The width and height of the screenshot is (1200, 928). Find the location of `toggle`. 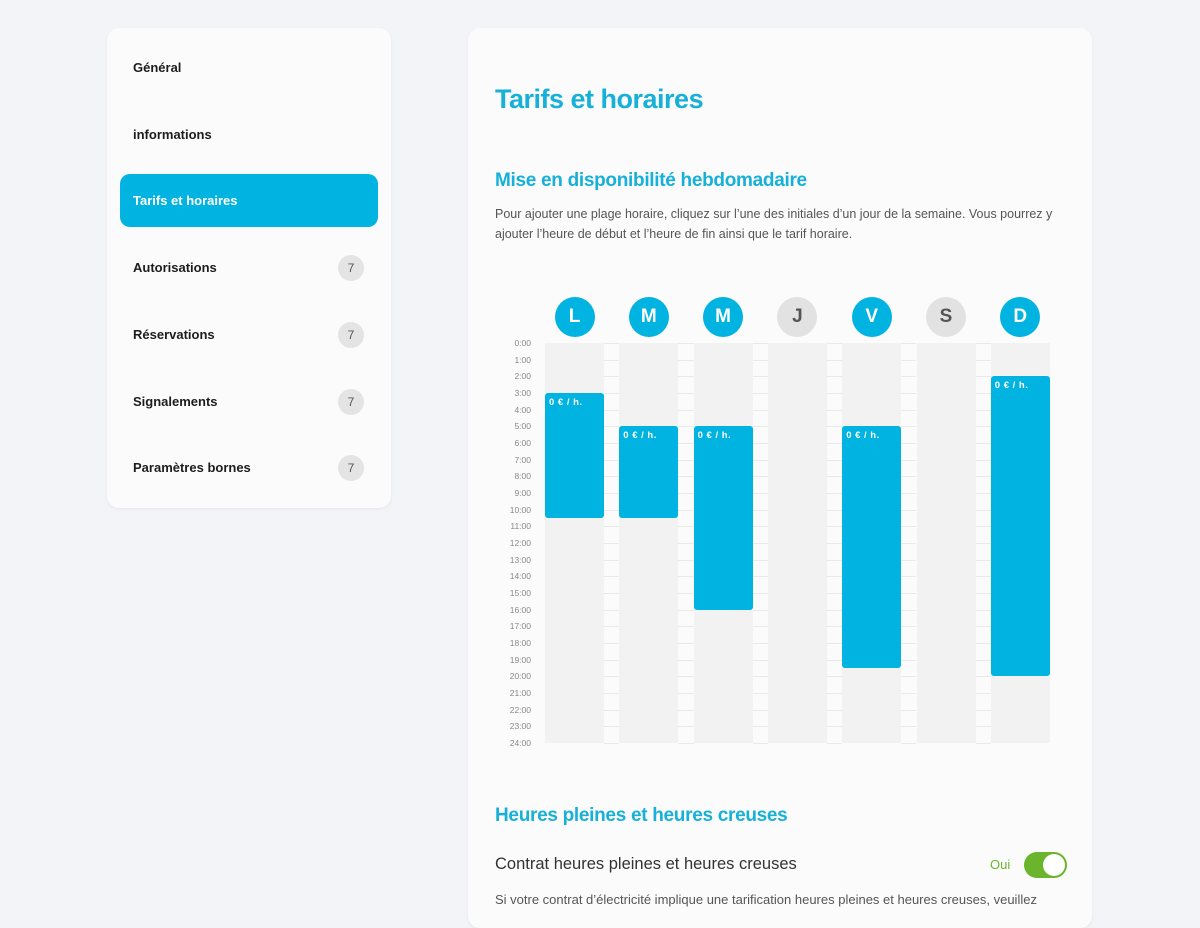

toggle is located at coordinates (1045, 865).